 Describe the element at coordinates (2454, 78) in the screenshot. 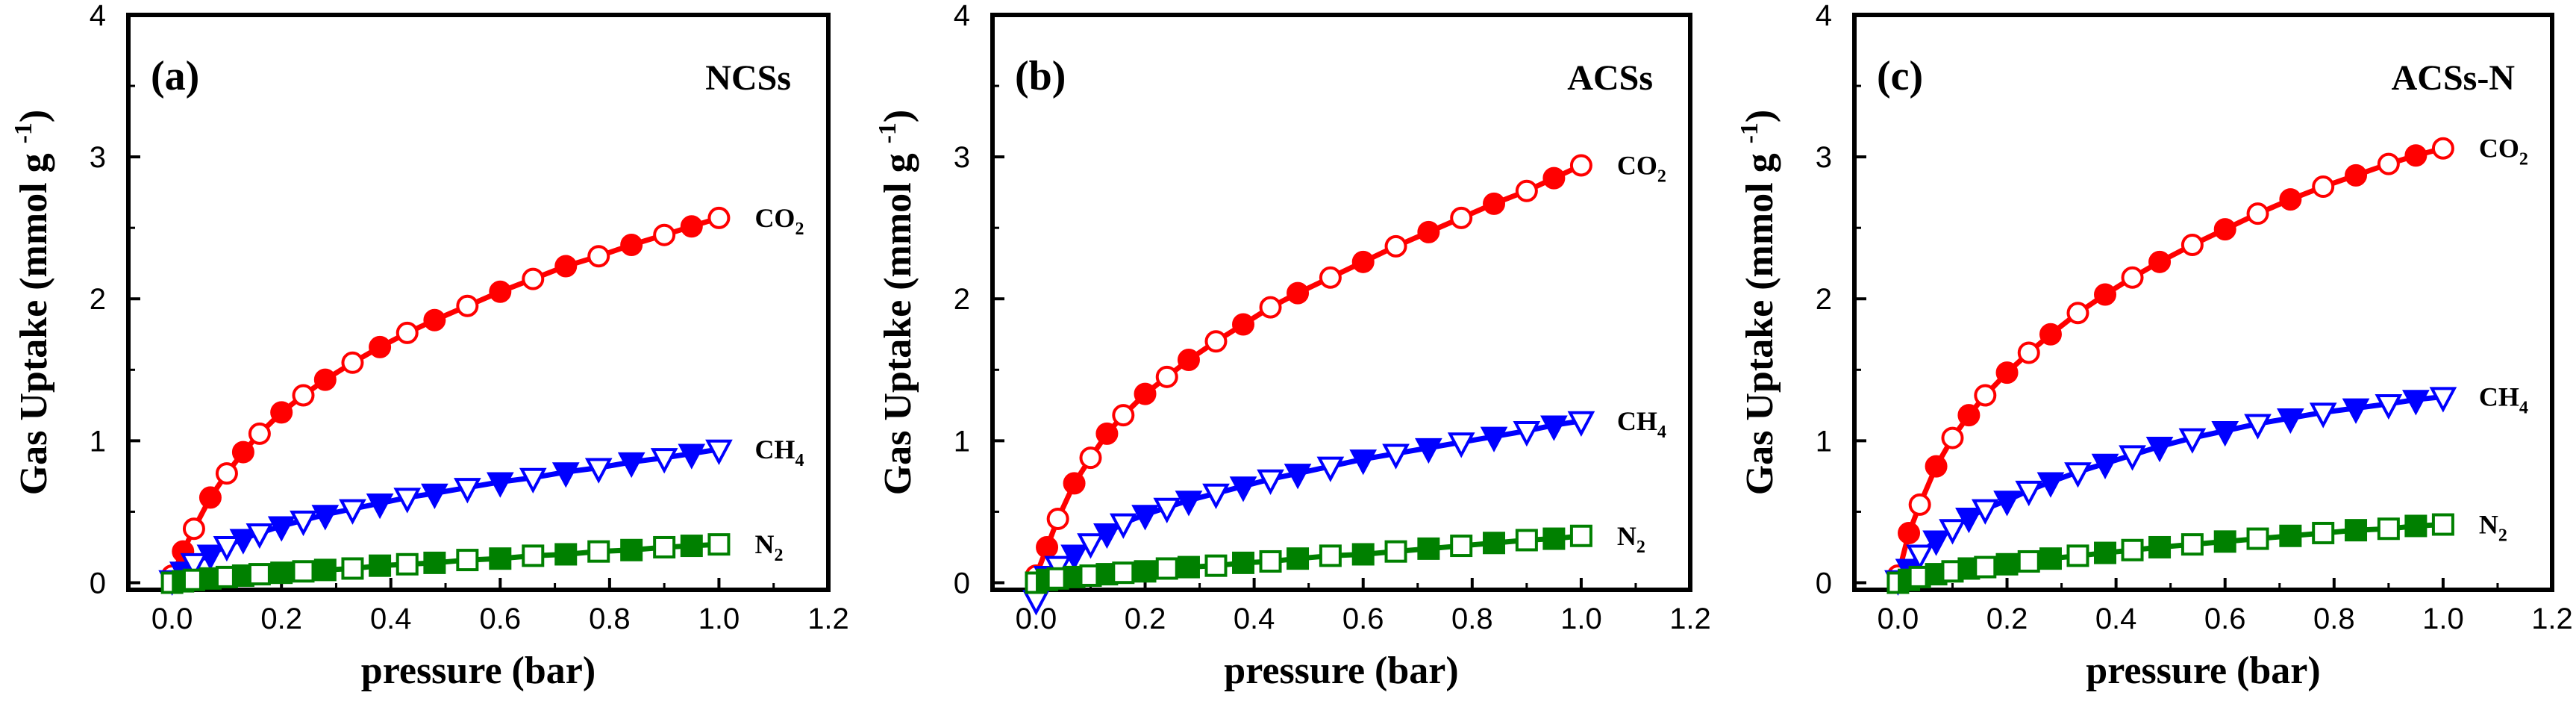

I see `sample-label: ACSs-N` at that location.